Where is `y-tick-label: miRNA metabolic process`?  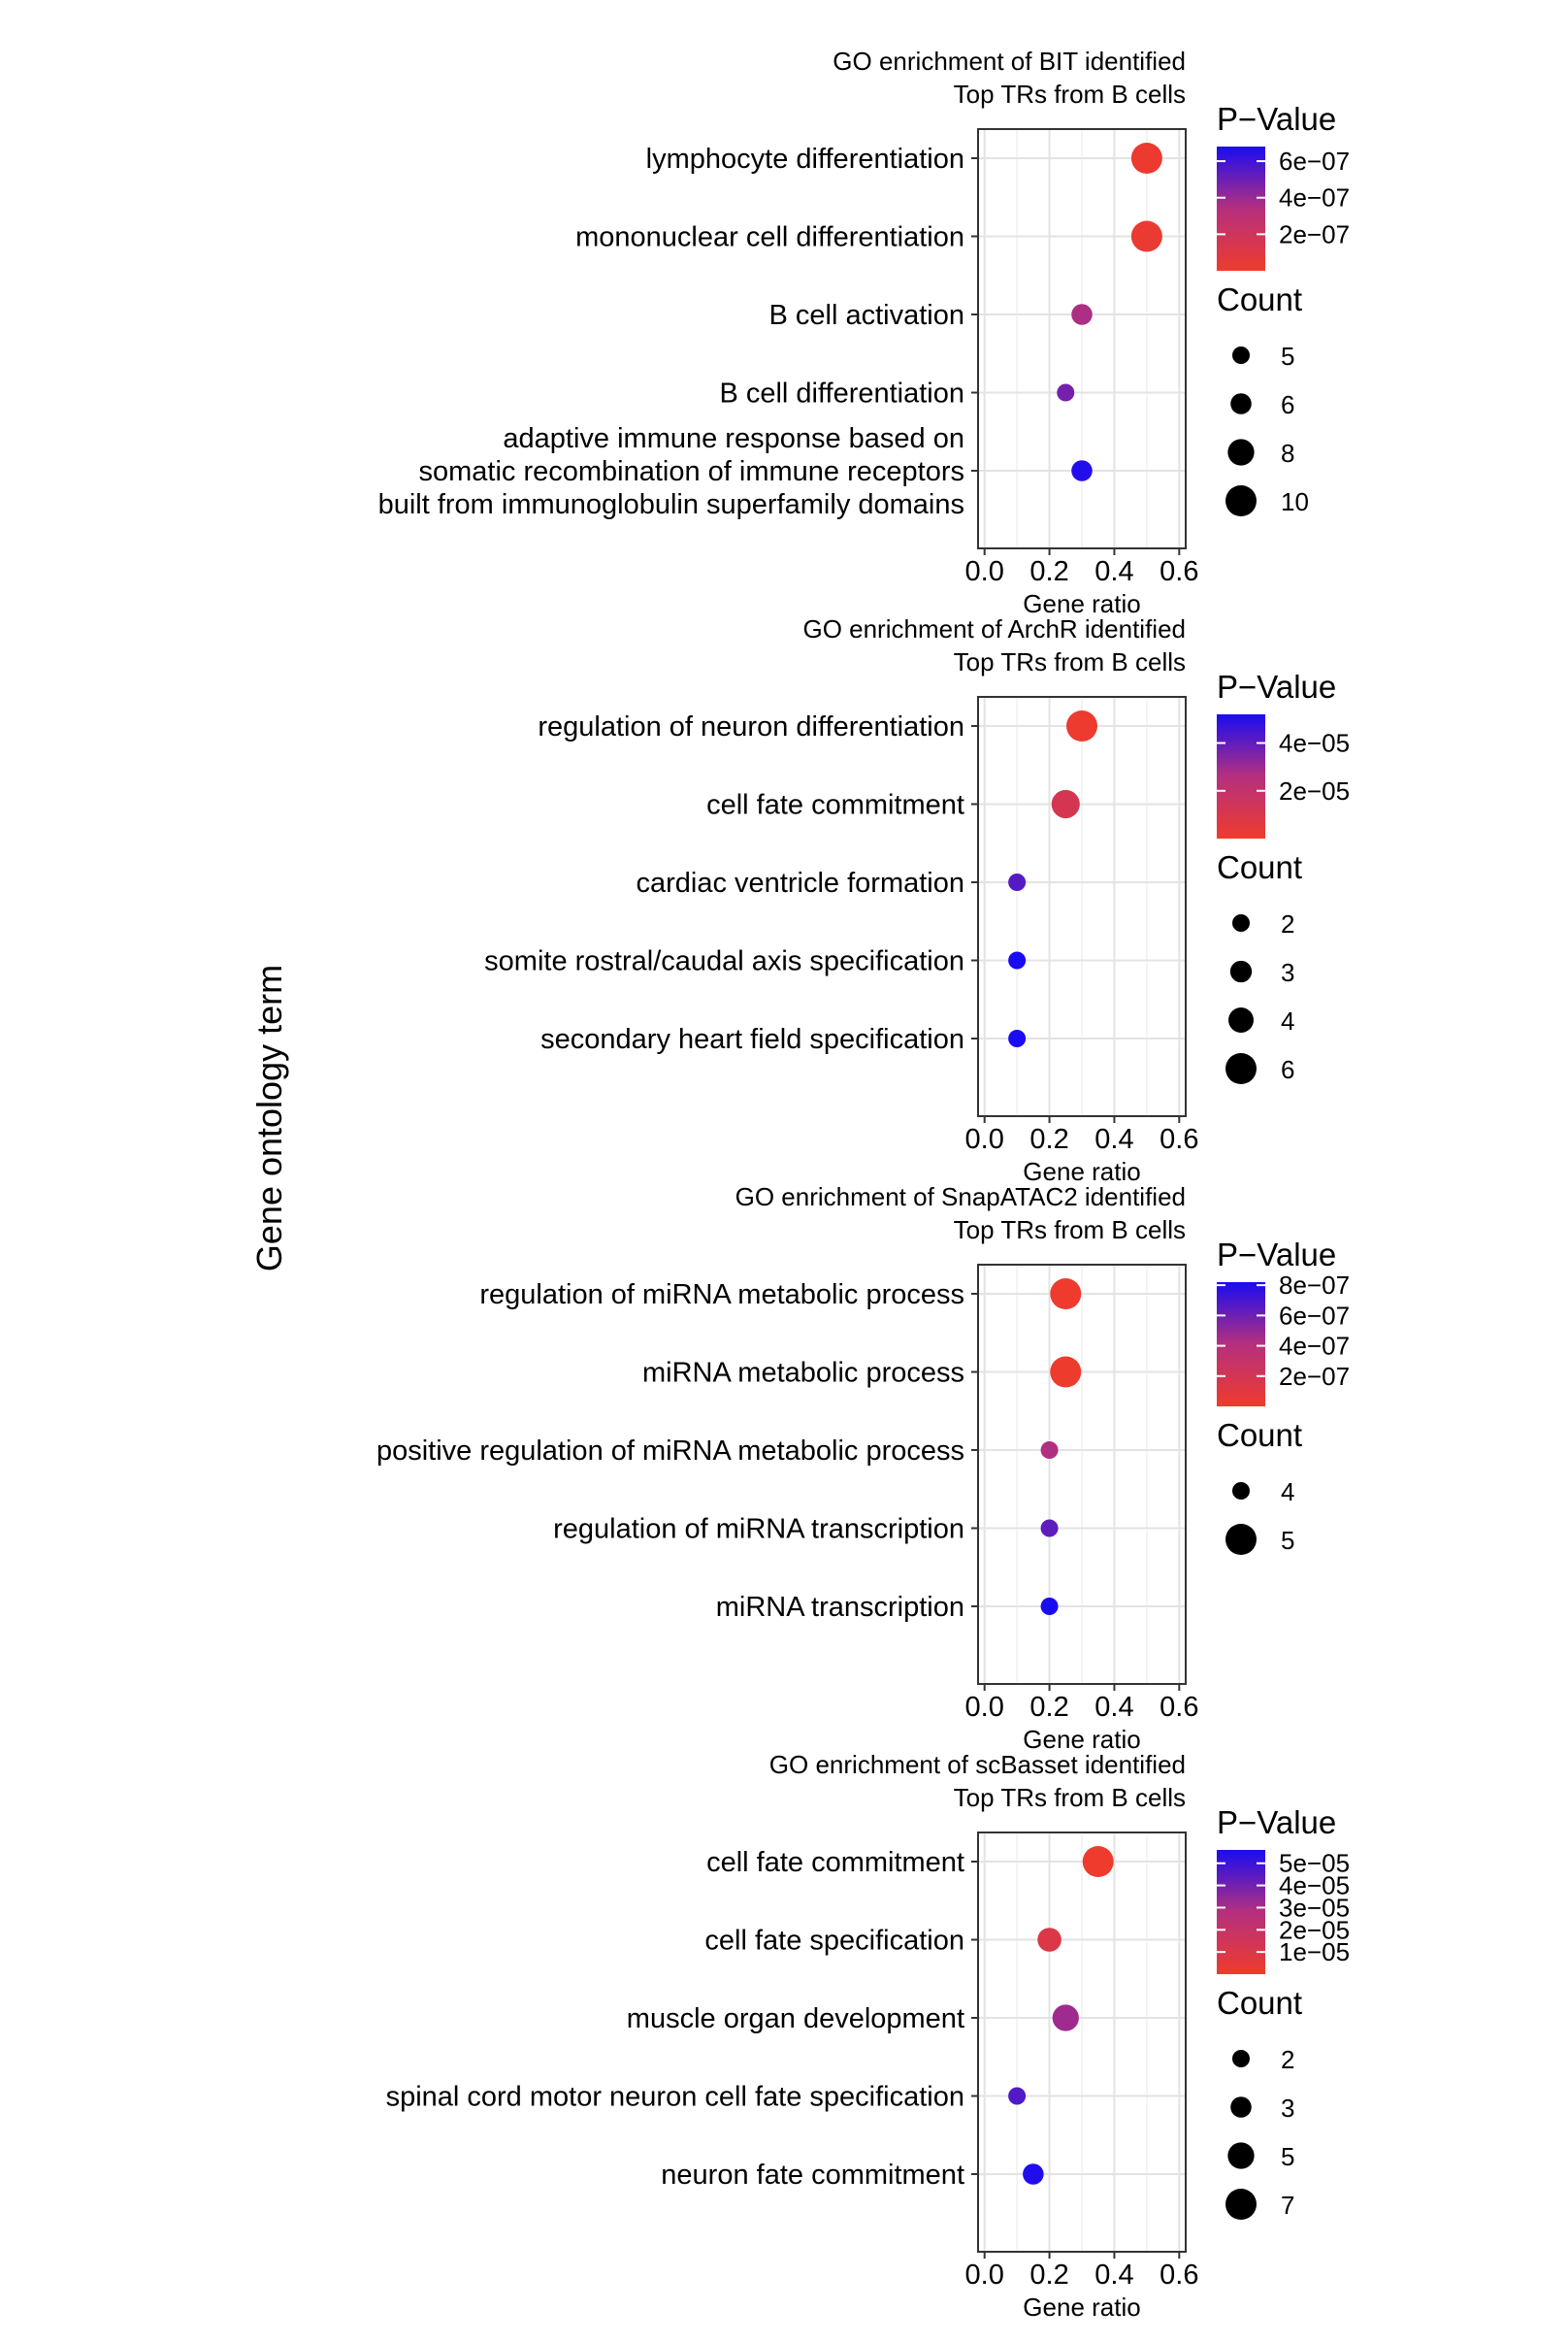
y-tick-label: miRNA metabolic process is located at coordinates (803, 1373).